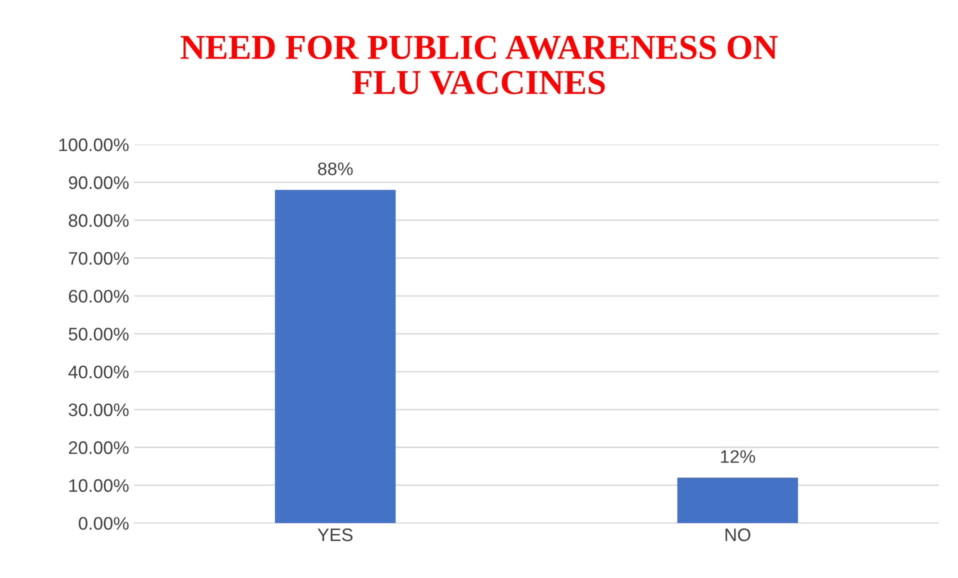 The height and width of the screenshot is (578, 958). What do you see at coordinates (103, 523) in the screenshot?
I see `y-tick-label: 0.00%` at bounding box center [103, 523].